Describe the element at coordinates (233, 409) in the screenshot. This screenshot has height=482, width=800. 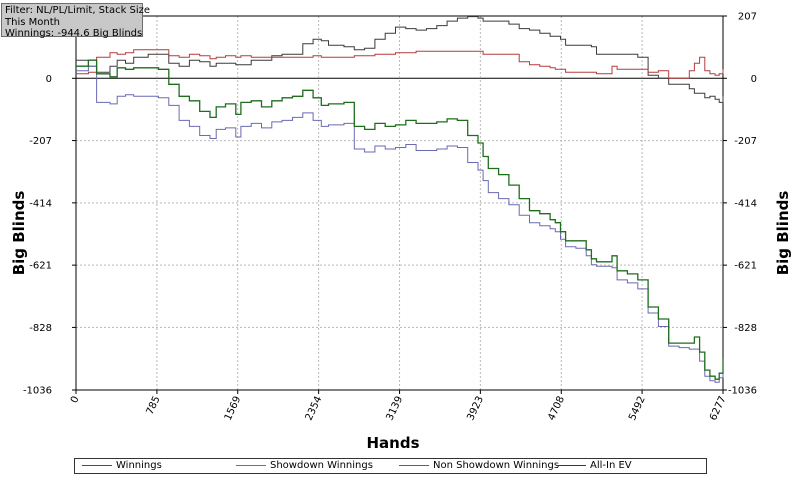
I see `x-tick-label: 1569` at that location.